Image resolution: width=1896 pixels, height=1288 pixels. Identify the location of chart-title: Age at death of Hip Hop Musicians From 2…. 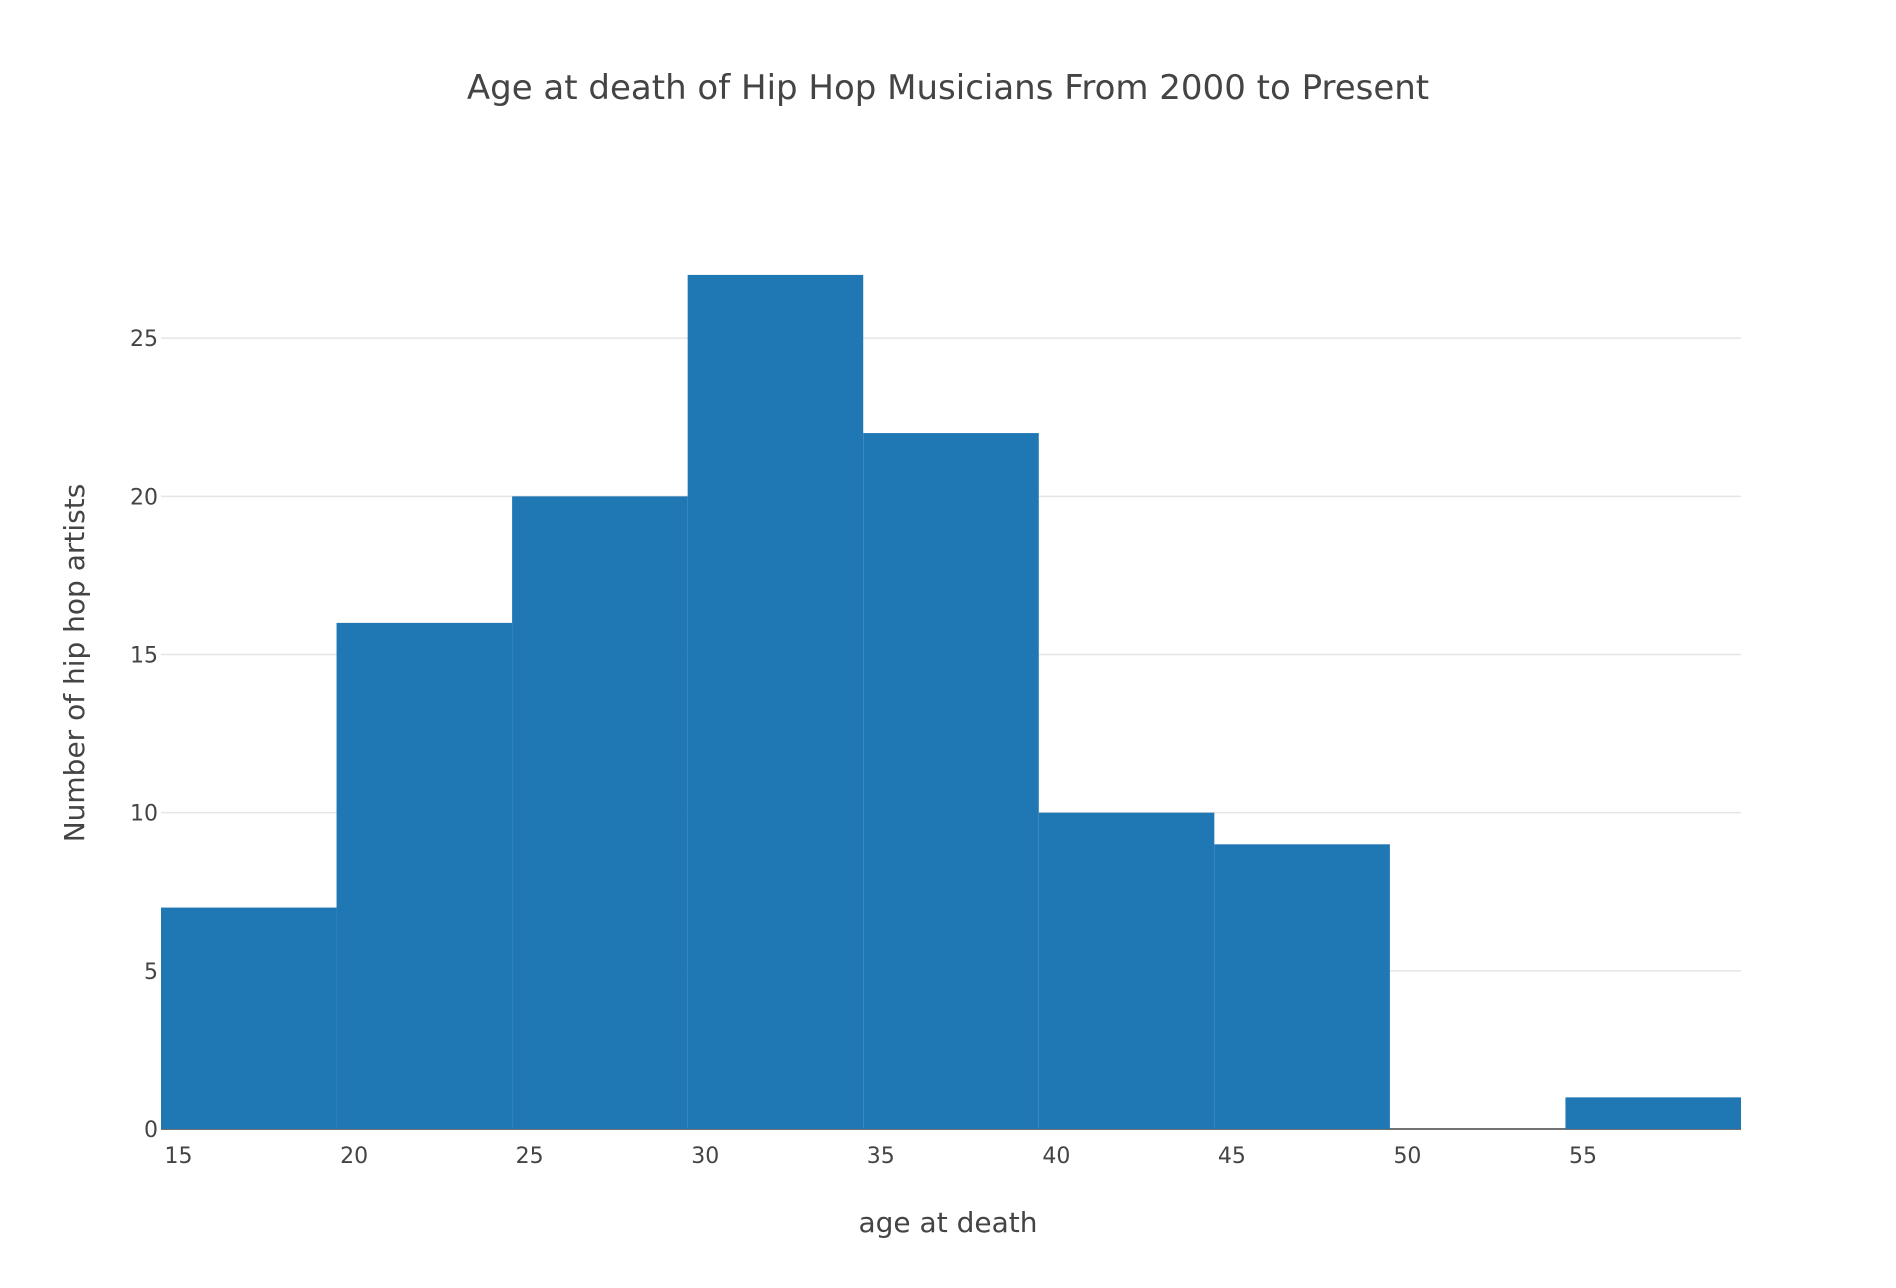
(948, 88).